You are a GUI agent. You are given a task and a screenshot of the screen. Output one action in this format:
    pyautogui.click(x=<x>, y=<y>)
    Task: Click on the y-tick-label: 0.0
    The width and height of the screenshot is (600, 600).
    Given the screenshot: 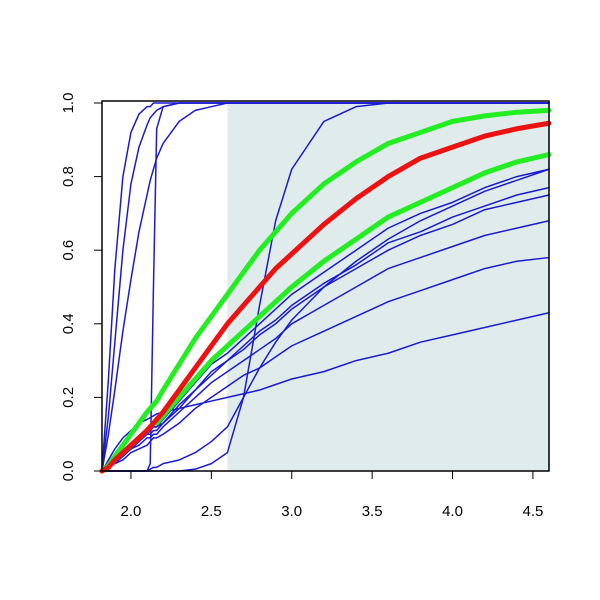 What is the action you would take?
    pyautogui.click(x=68, y=471)
    